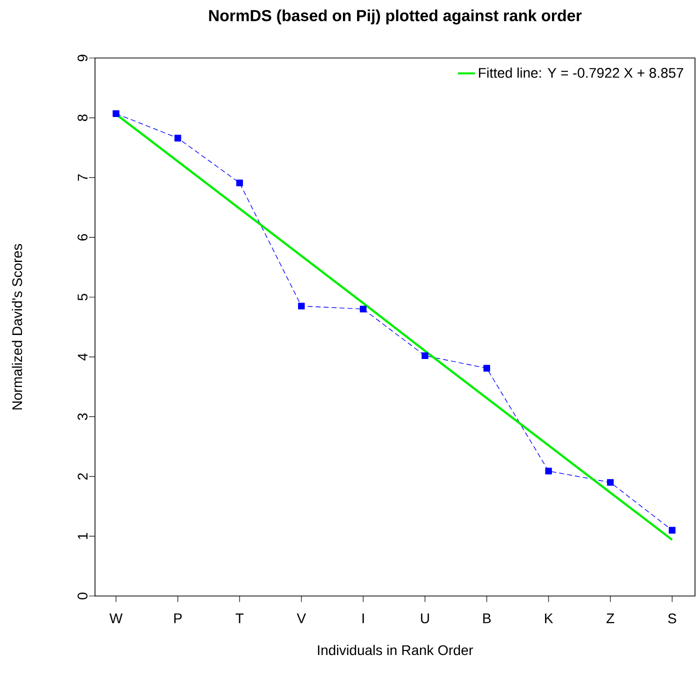 The height and width of the screenshot is (683, 700). What do you see at coordinates (395, 17) in the screenshot?
I see `chart-title: NormDS (based on Pij) plotted against rank order` at bounding box center [395, 17].